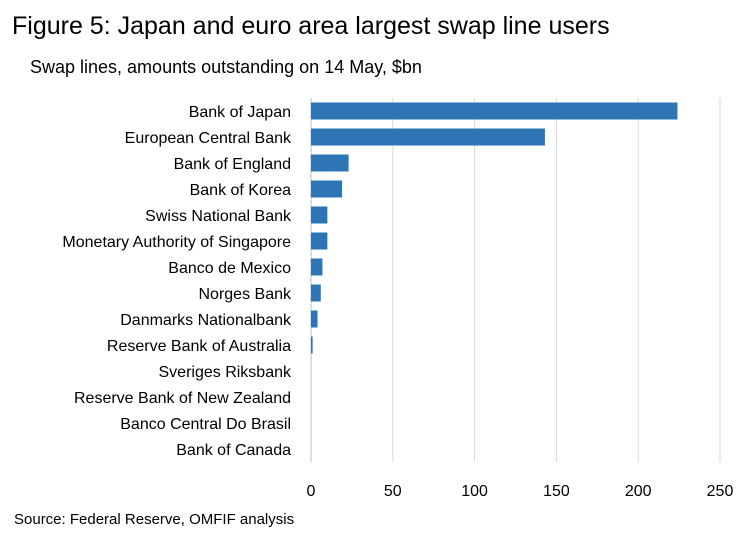  Describe the element at coordinates (311, 491) in the screenshot. I see `x-tick-label: 0` at that location.